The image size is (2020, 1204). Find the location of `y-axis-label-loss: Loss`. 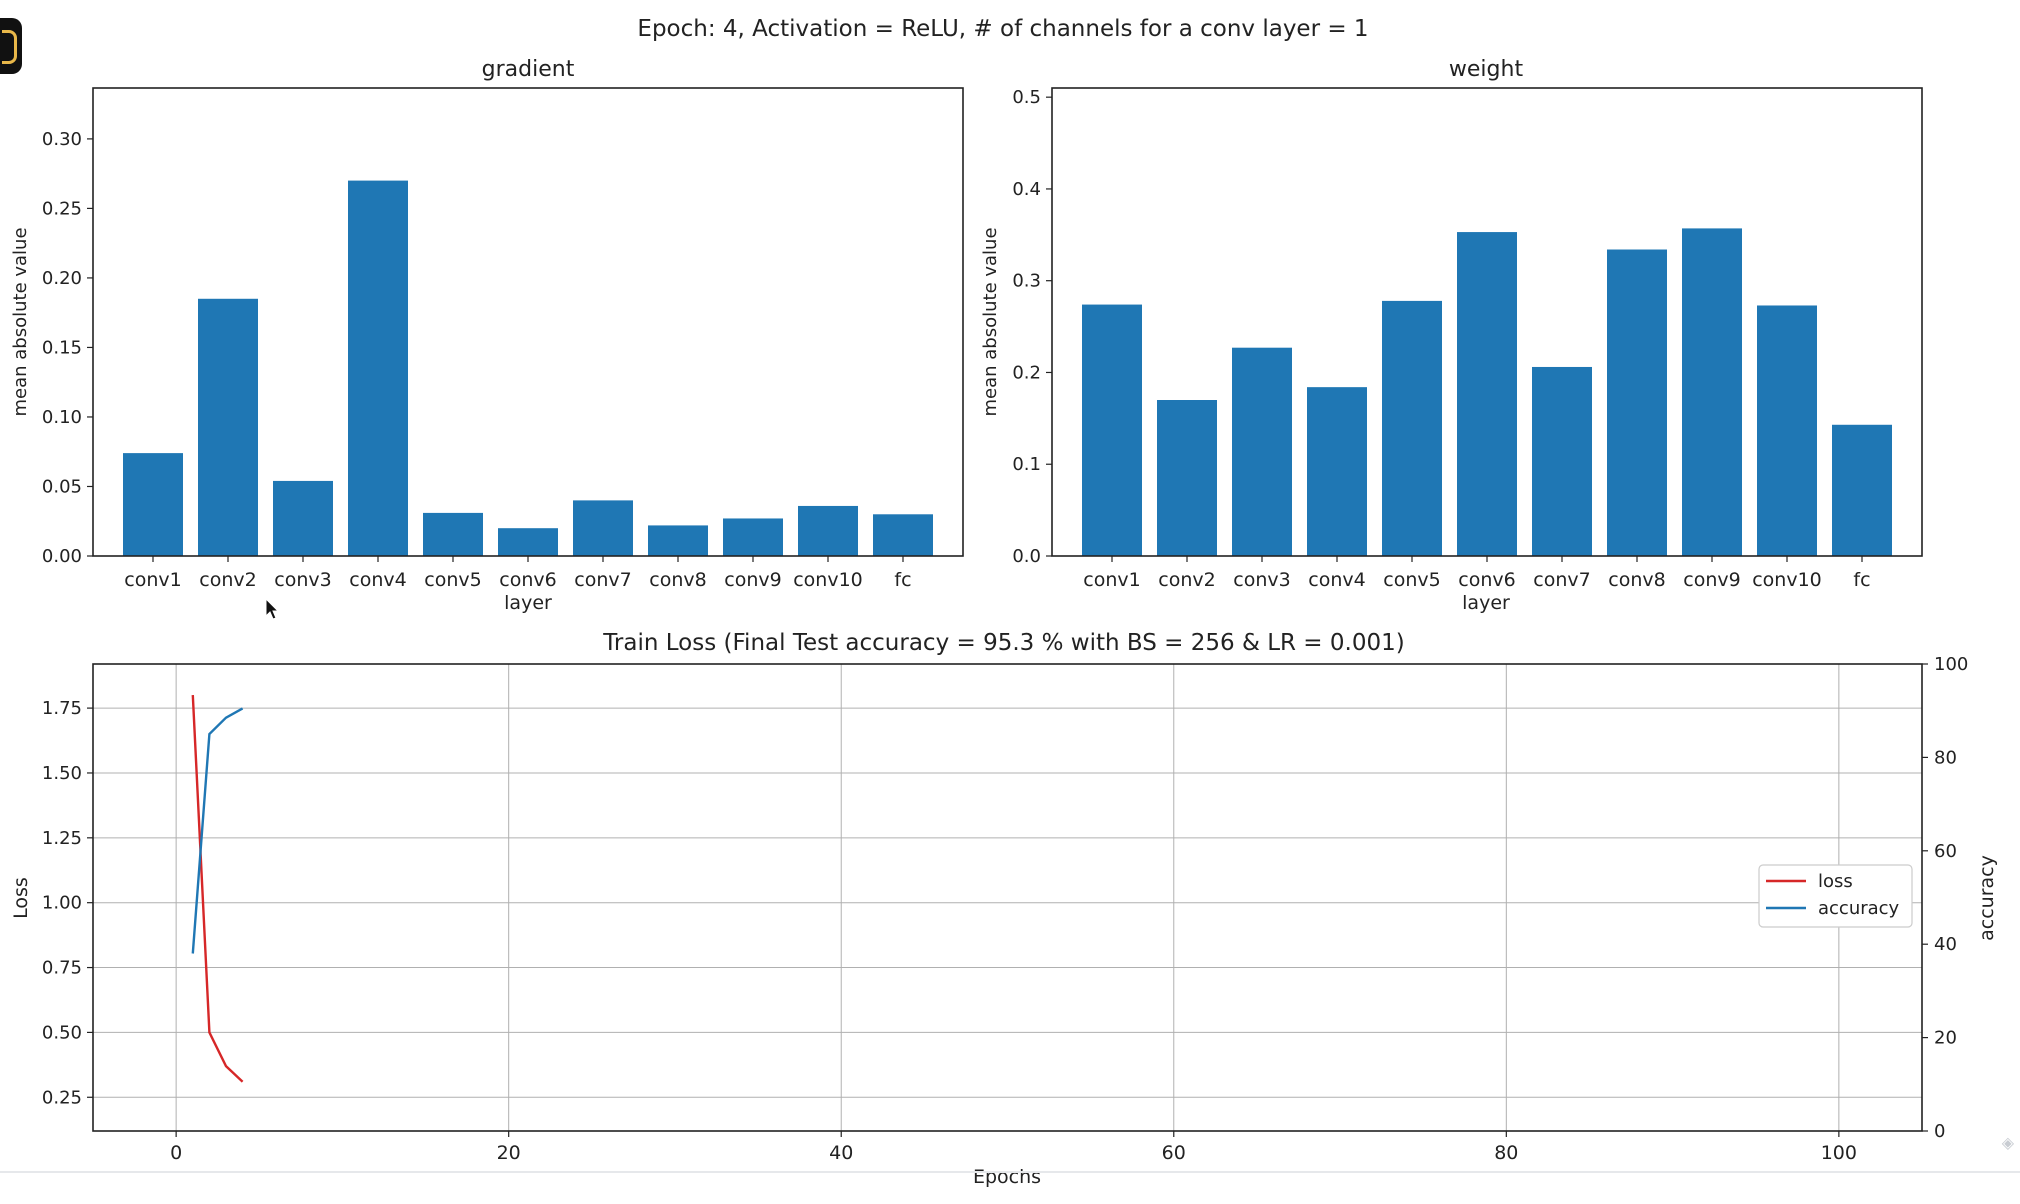

y-axis-label-loss: Loss is located at coordinates (21, 898).